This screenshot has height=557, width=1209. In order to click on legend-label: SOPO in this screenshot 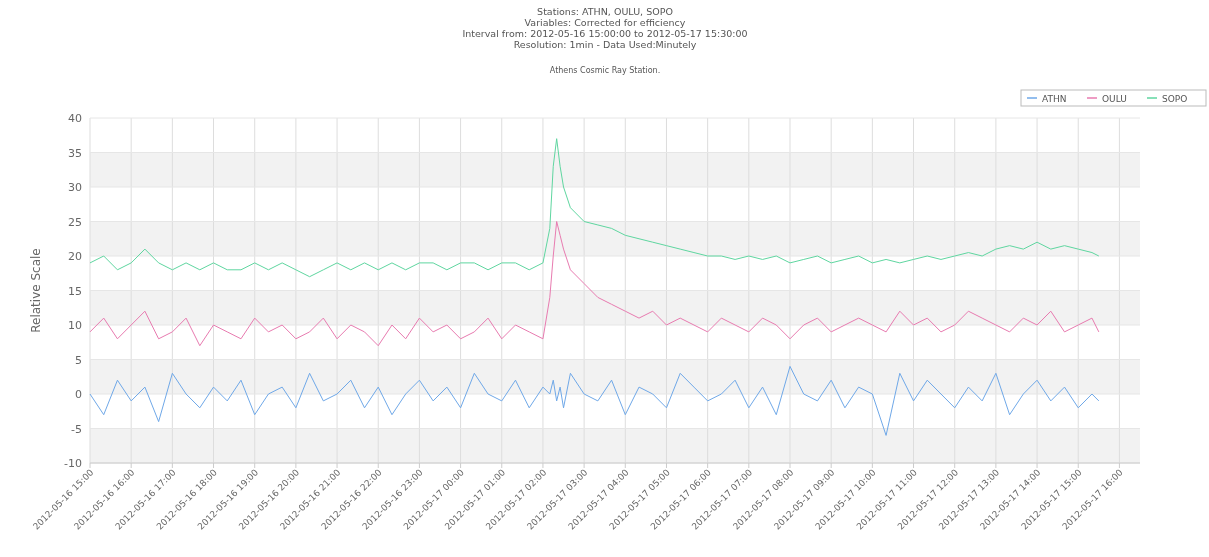, I will do `click(1175, 98)`.